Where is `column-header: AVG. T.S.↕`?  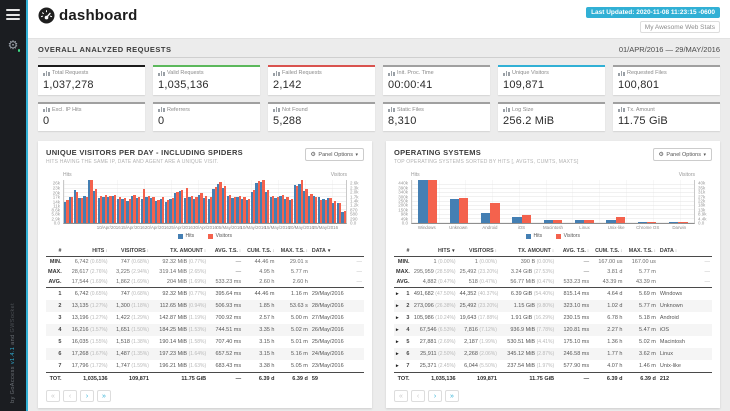 column-header: AVG. T.S.↕ is located at coordinates (226, 251).